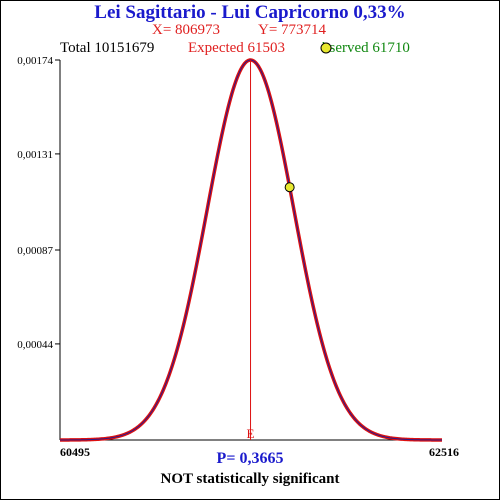 Image resolution: width=500 pixels, height=500 pixels. What do you see at coordinates (35, 61) in the screenshot?
I see `y-tick-label: 0,00174` at bounding box center [35, 61].